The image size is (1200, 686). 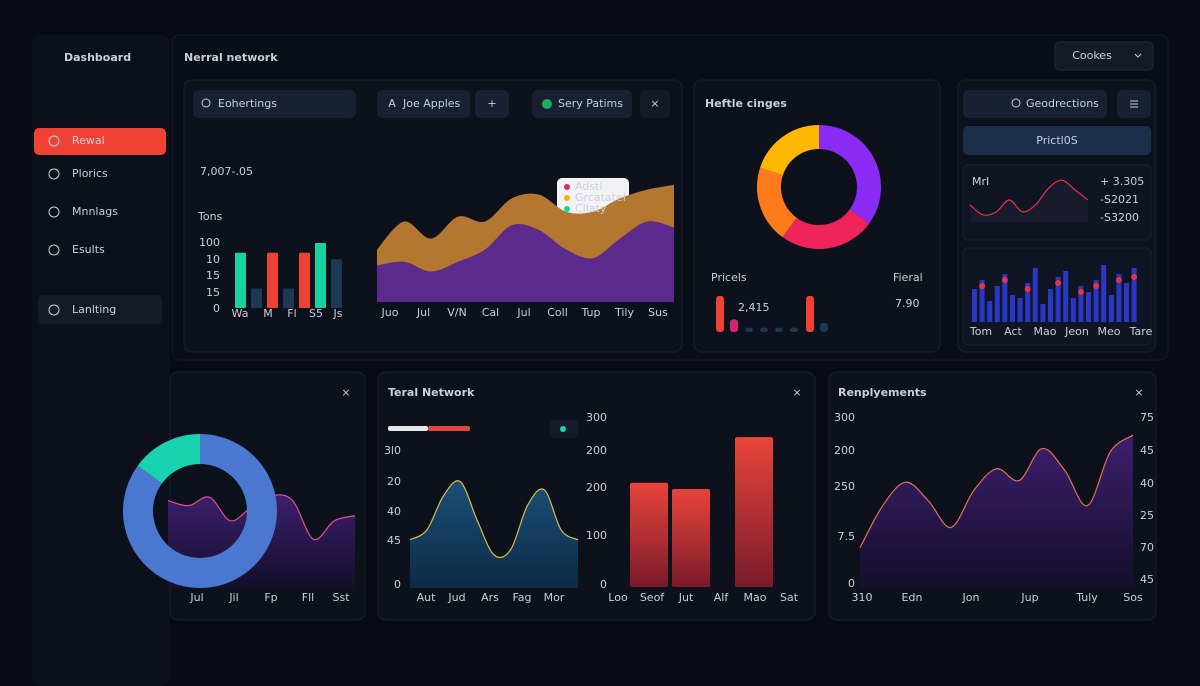 What do you see at coordinates (268, 313) in the screenshot?
I see `x-label: M` at bounding box center [268, 313].